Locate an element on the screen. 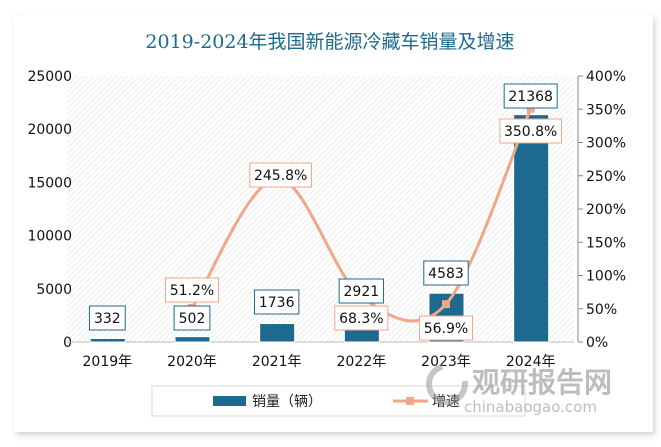  left-axis-tick-label: 25000 is located at coordinates (49, 77).